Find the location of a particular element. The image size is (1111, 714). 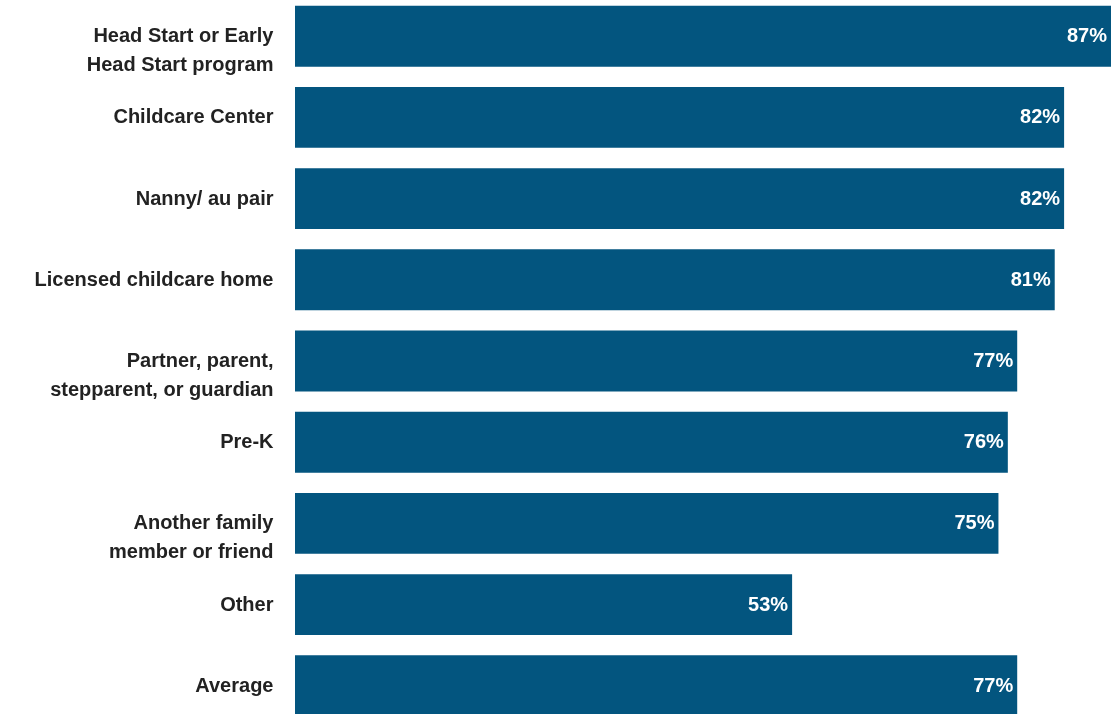

y-tick-label: Nanny/ au pair is located at coordinates (204, 197).